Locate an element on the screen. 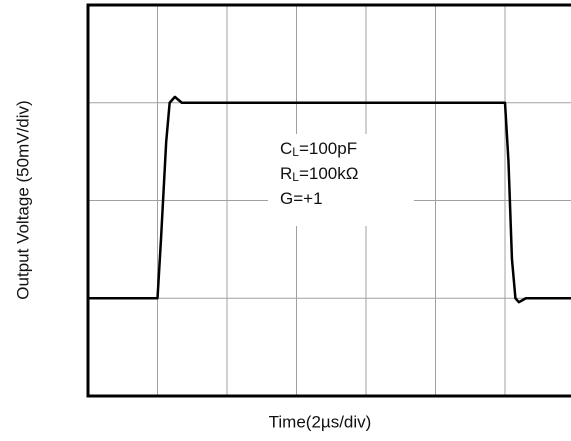 Image resolution: width=571 pixels, height=441 pixels. annotation: RL=100kΩ is located at coordinates (319, 174).